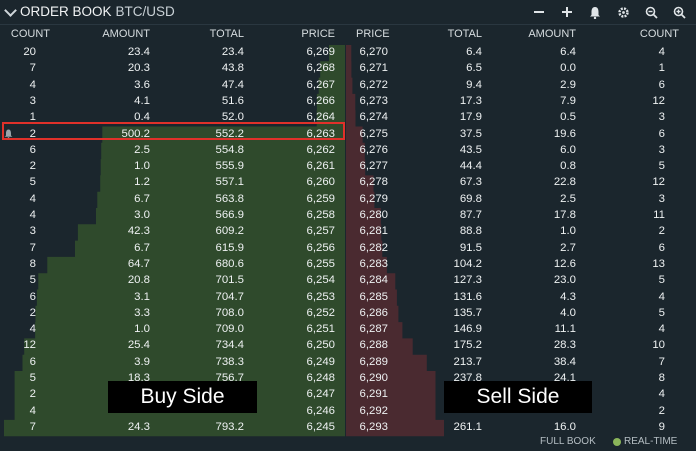  Describe the element at coordinates (348, 395) in the screenshot. I see `order-book-row: 2 6,247 6,291 4` at that location.